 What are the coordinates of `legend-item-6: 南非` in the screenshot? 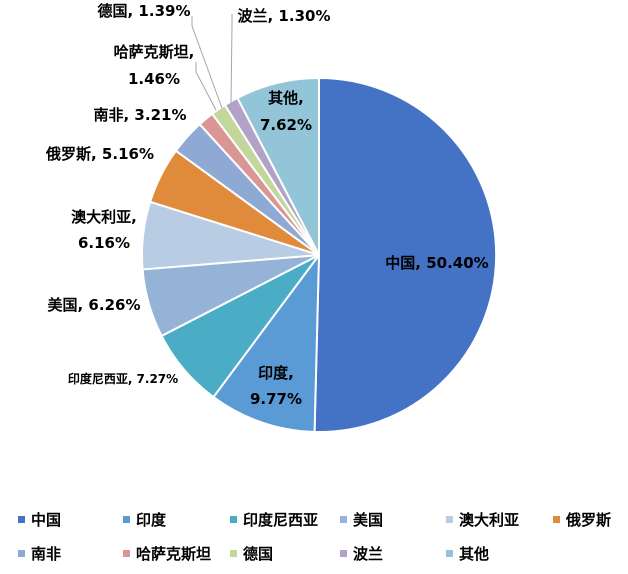 It's located at (39, 553).